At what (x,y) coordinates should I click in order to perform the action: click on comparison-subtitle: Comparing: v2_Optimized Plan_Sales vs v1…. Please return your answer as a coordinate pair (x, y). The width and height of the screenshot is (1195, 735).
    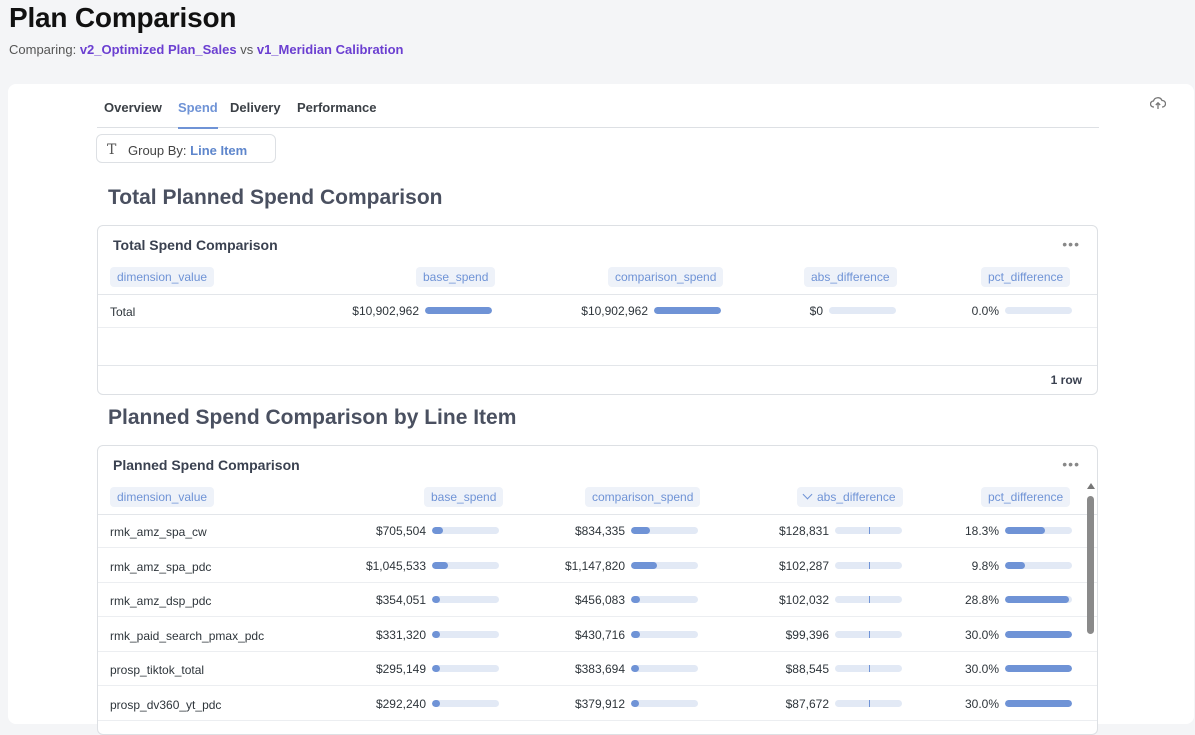
    Looking at the image, I should click on (206, 49).